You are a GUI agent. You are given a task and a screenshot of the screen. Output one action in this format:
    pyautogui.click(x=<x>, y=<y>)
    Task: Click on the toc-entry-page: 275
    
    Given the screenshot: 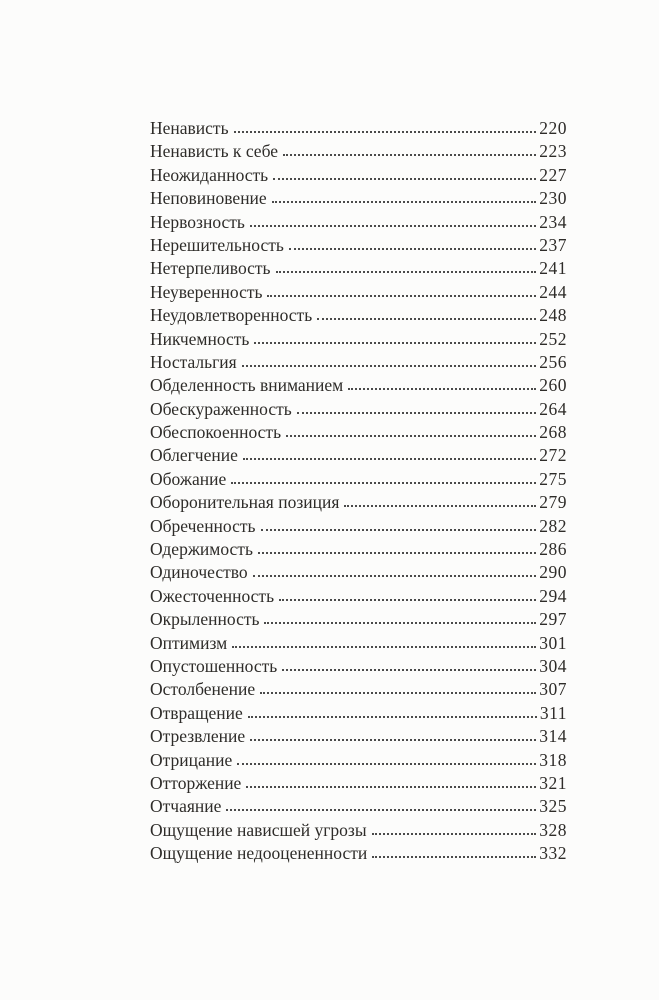 What is the action you would take?
    pyautogui.click(x=553, y=478)
    